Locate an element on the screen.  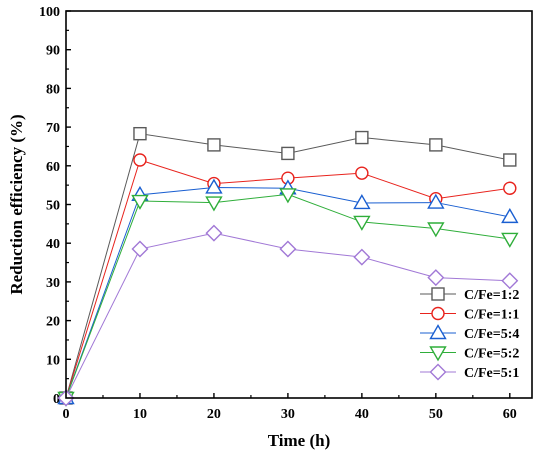
legend-entry: C/Fe=5:2 is located at coordinates (469, 354).